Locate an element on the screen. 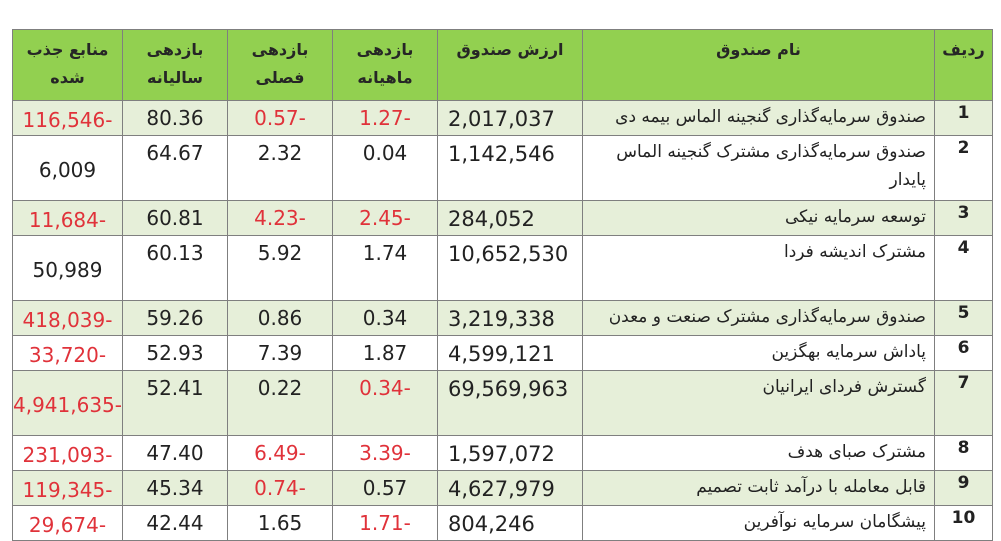 This screenshot has height=541, width=1001. cell-annual: 60.13 is located at coordinates (175, 268).